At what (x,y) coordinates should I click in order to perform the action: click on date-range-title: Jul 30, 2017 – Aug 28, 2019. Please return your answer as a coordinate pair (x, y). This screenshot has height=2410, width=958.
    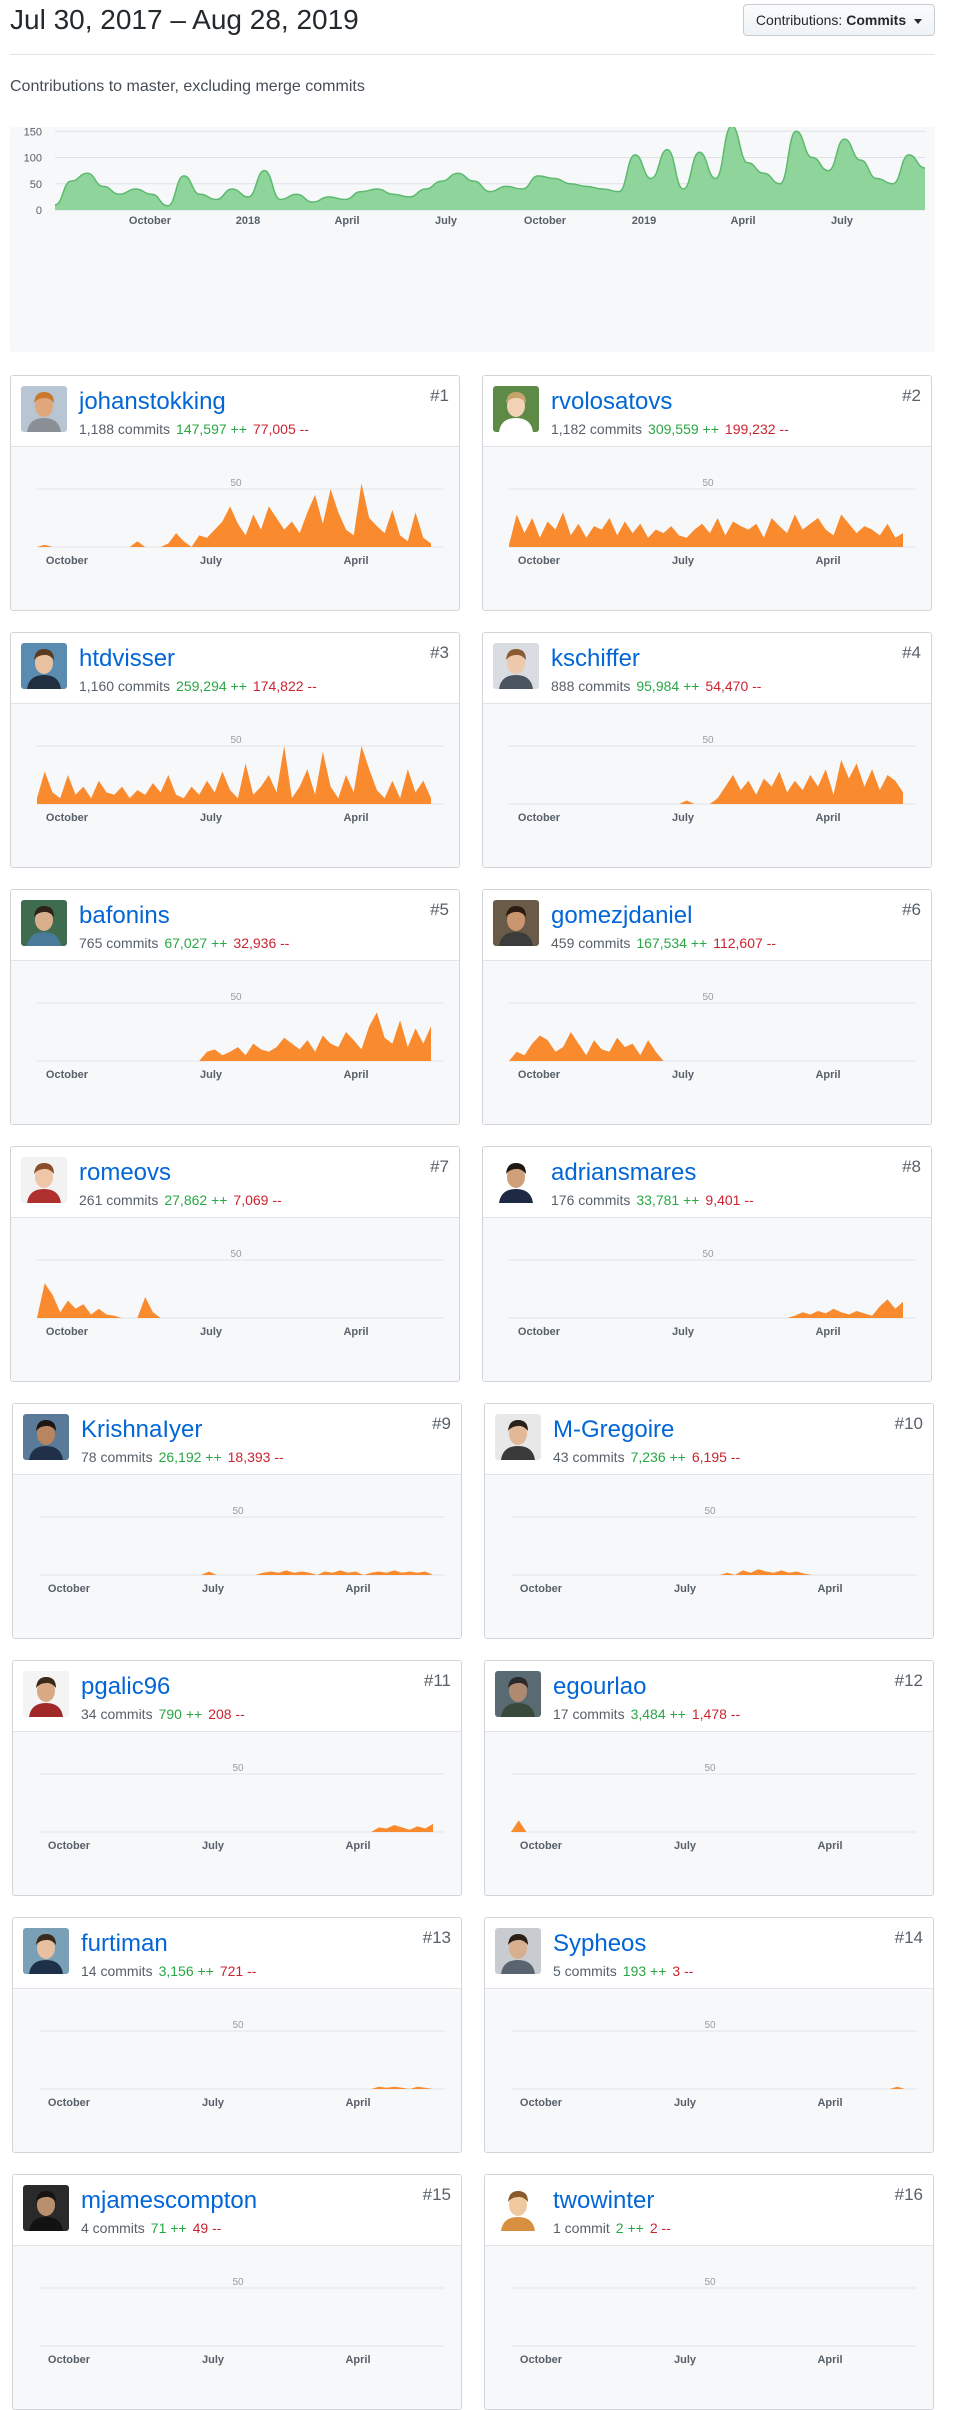
    Looking at the image, I should click on (184, 19).